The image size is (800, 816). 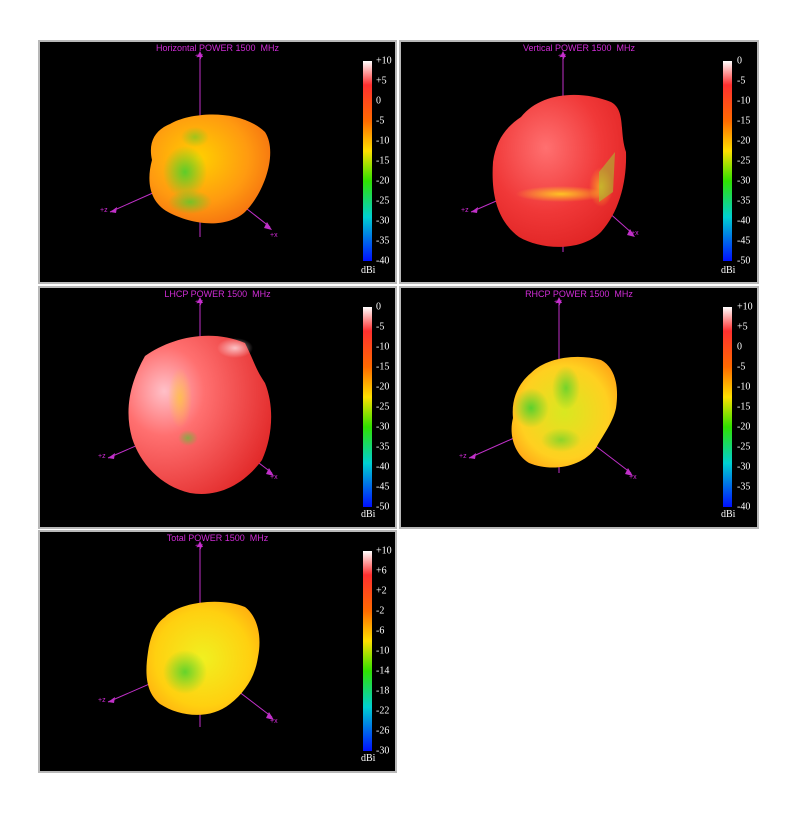 What do you see at coordinates (380, 611) in the screenshot?
I see `scale-tick-label: -2` at bounding box center [380, 611].